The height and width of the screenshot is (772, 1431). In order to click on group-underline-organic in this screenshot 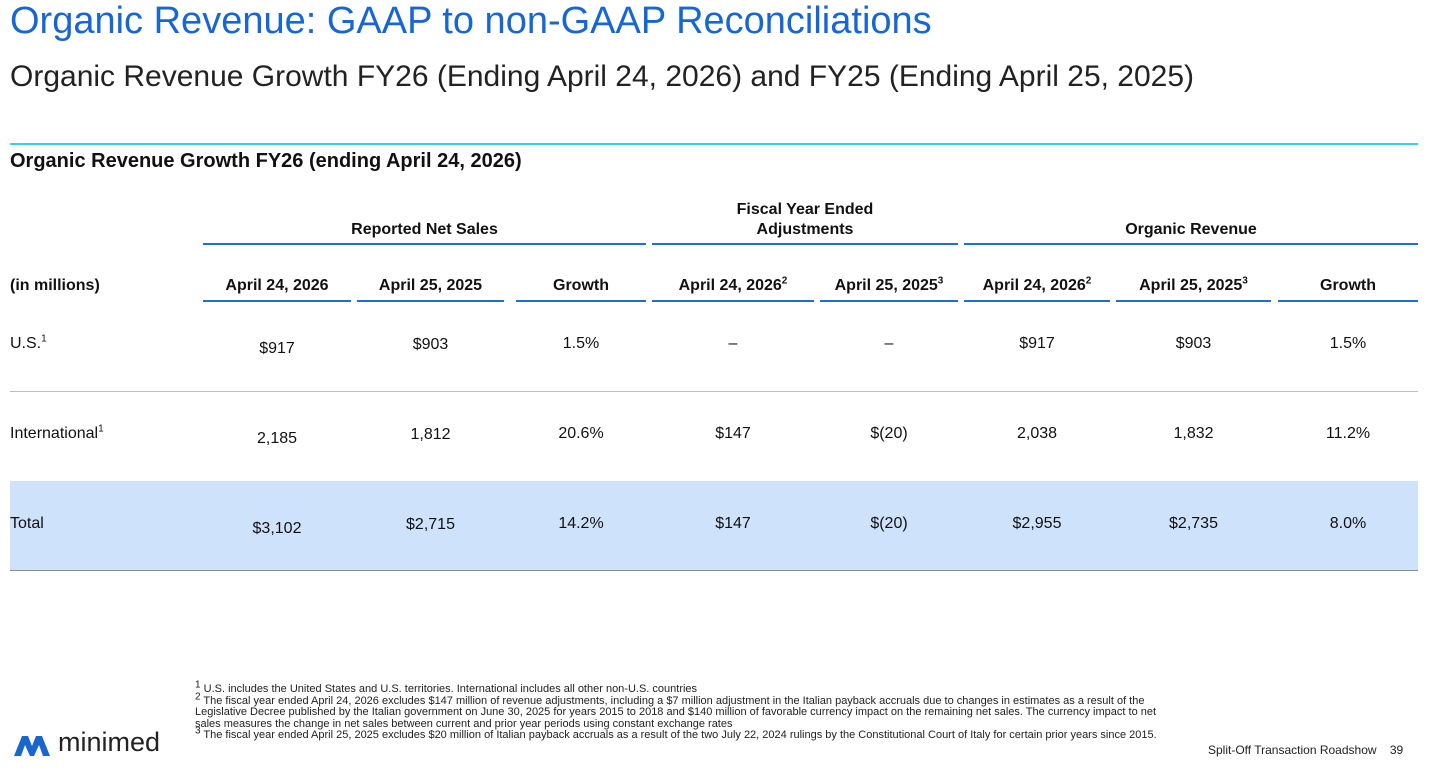, I will do `click(1191, 244)`.